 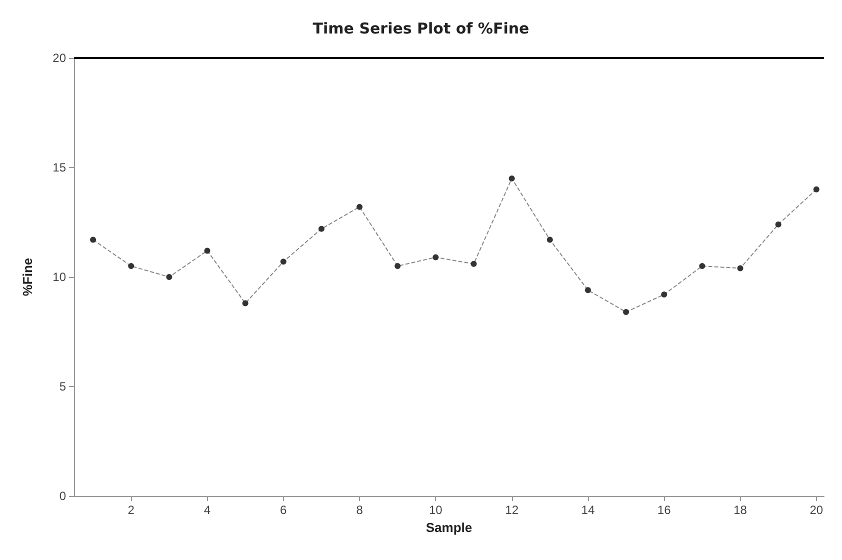 I want to click on x-tick-label: 20, so click(x=817, y=510).